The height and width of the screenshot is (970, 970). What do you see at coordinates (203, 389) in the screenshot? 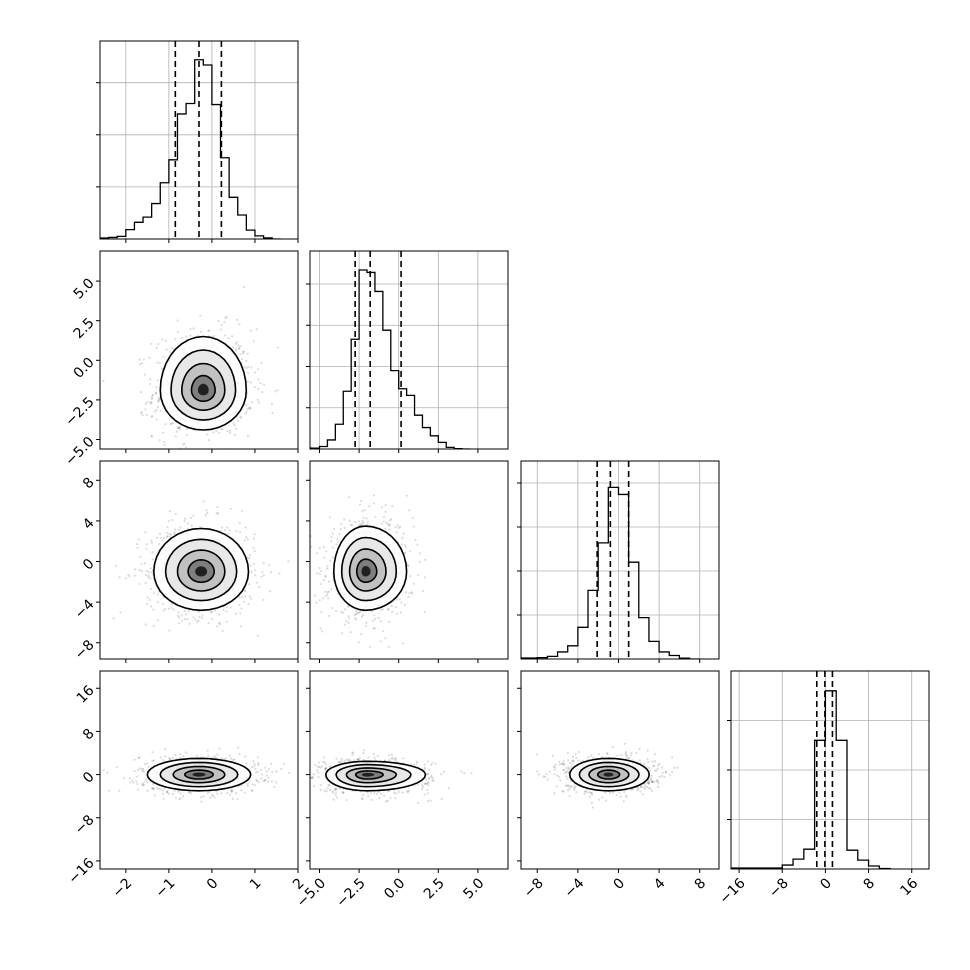
I see `density-level` at bounding box center [203, 389].